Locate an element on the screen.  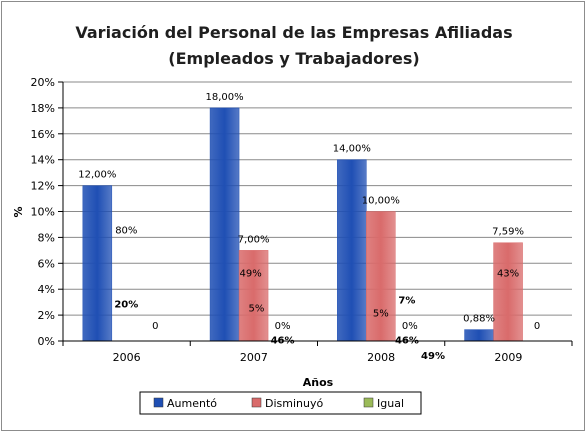
y-tick-label: 14% is located at coordinates (43, 160).